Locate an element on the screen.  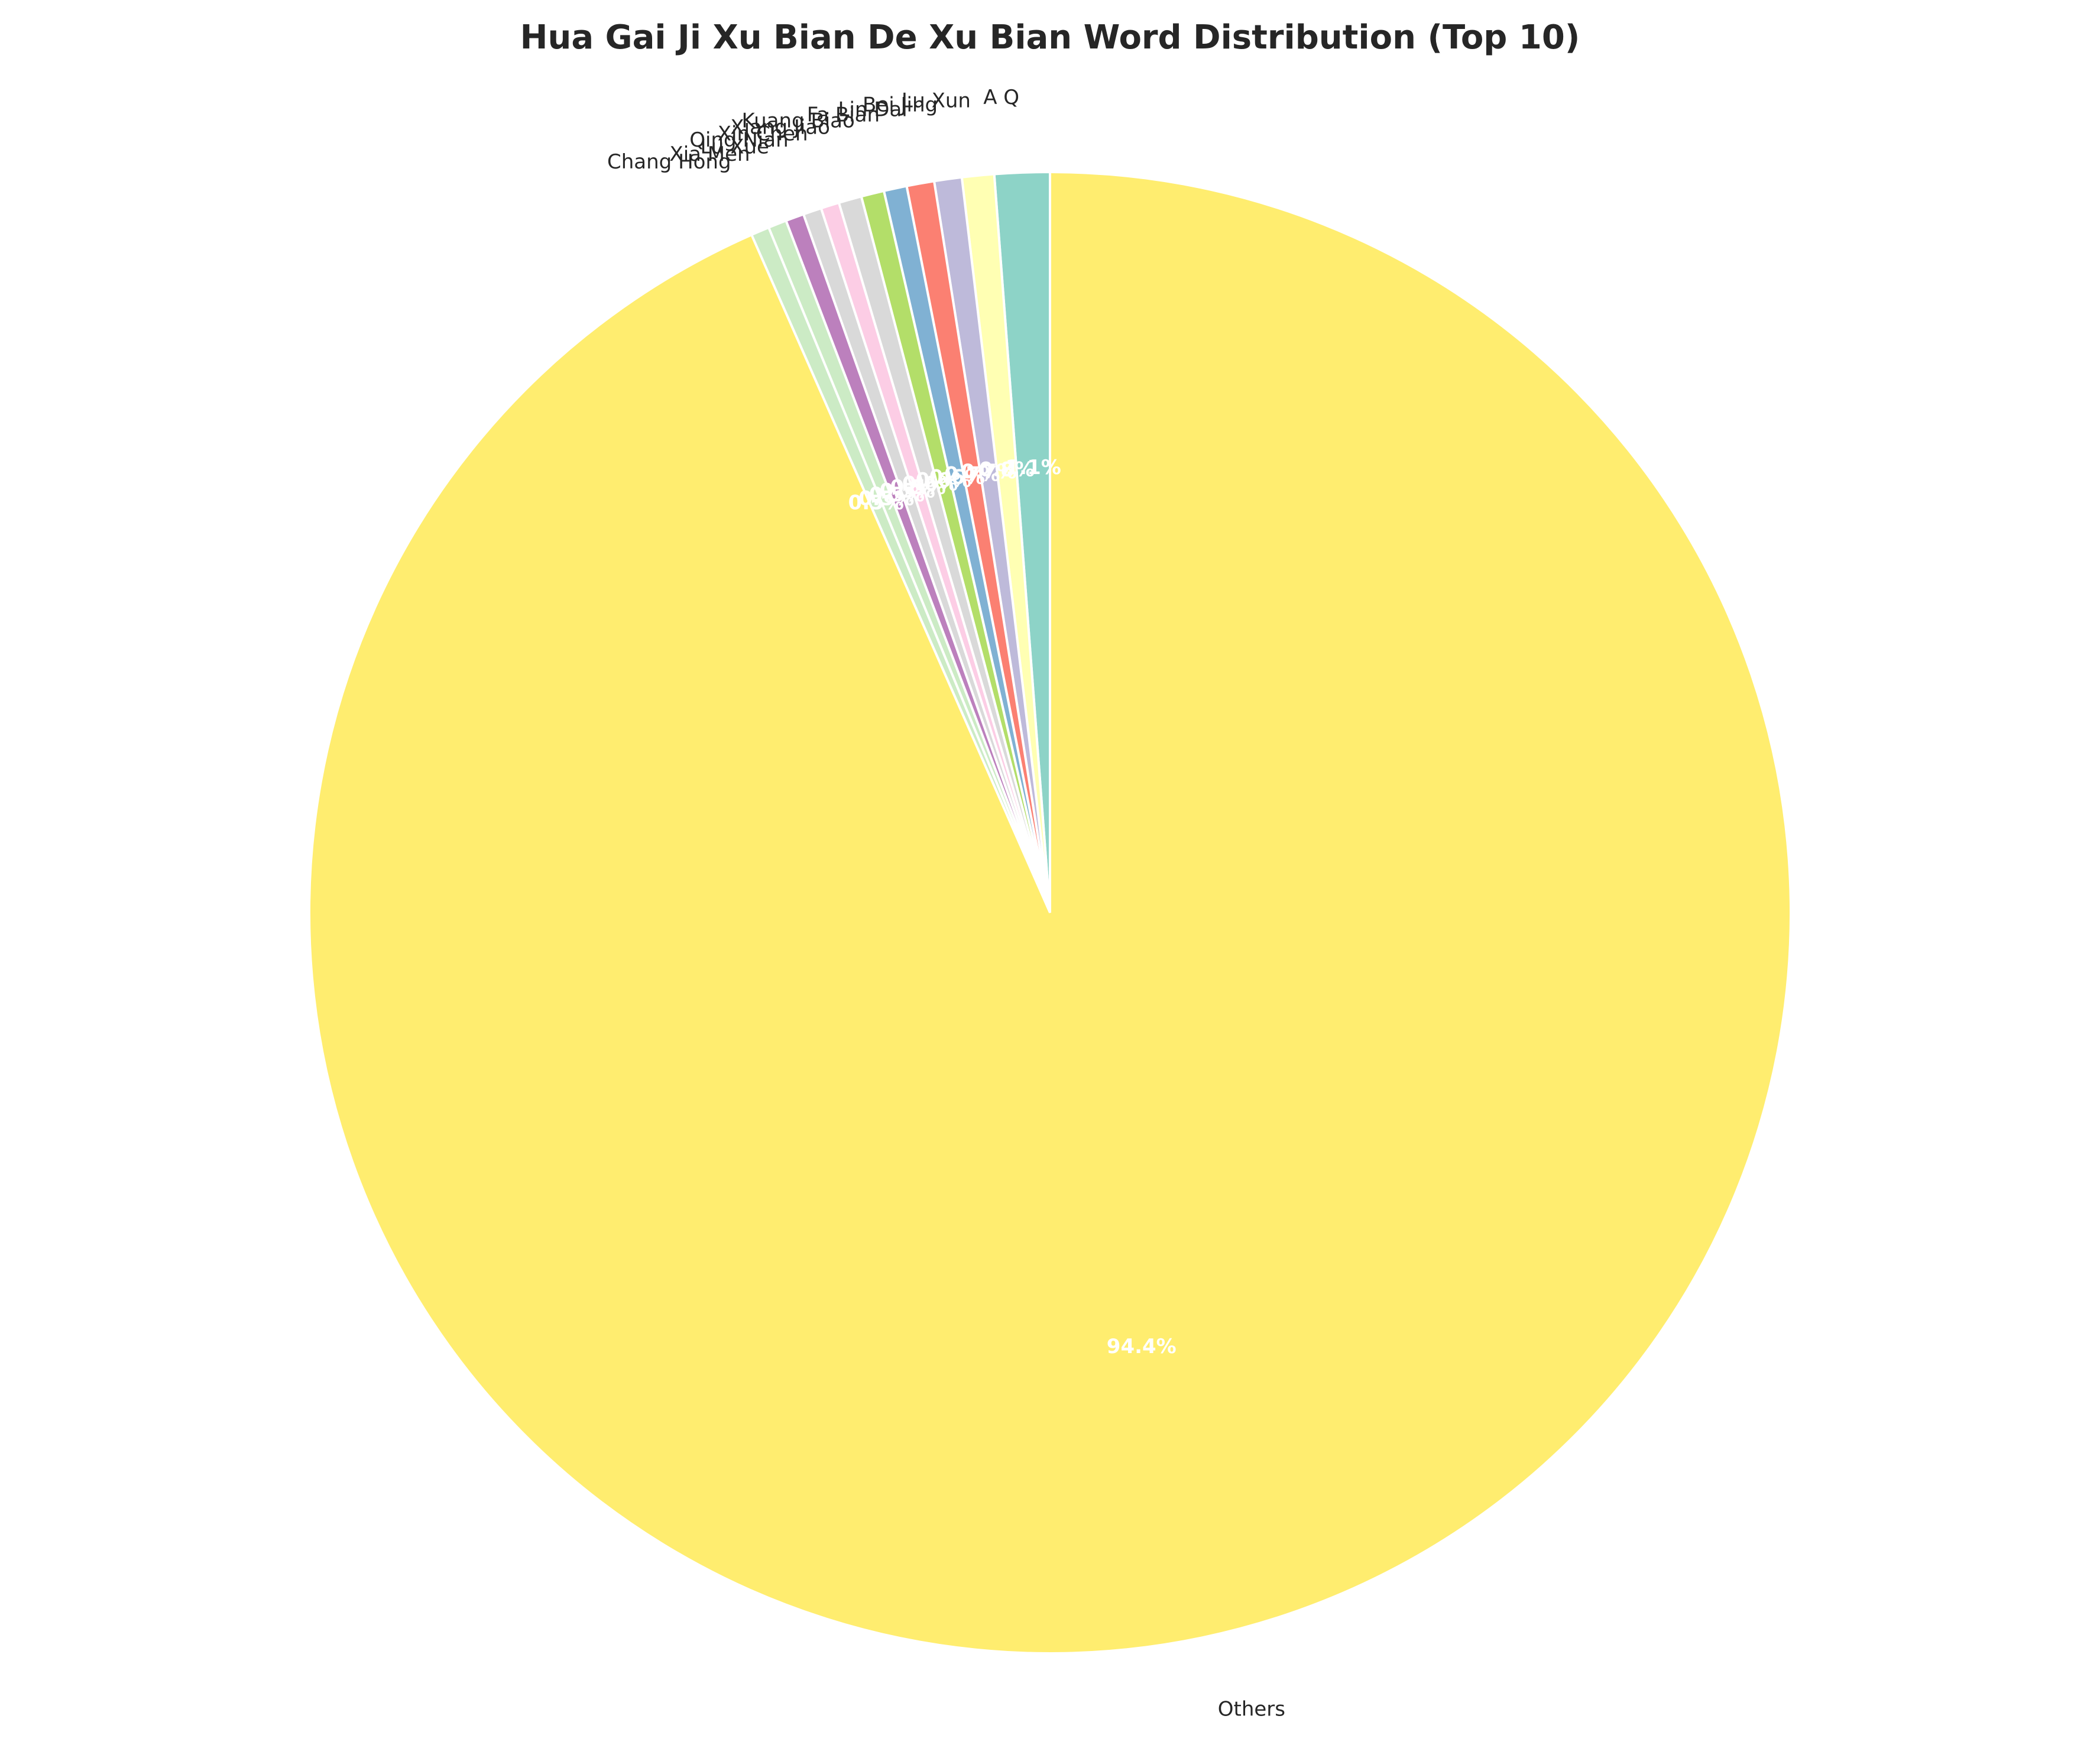
pct-label-lin-dai: 0.7% is located at coordinates (972, 474).